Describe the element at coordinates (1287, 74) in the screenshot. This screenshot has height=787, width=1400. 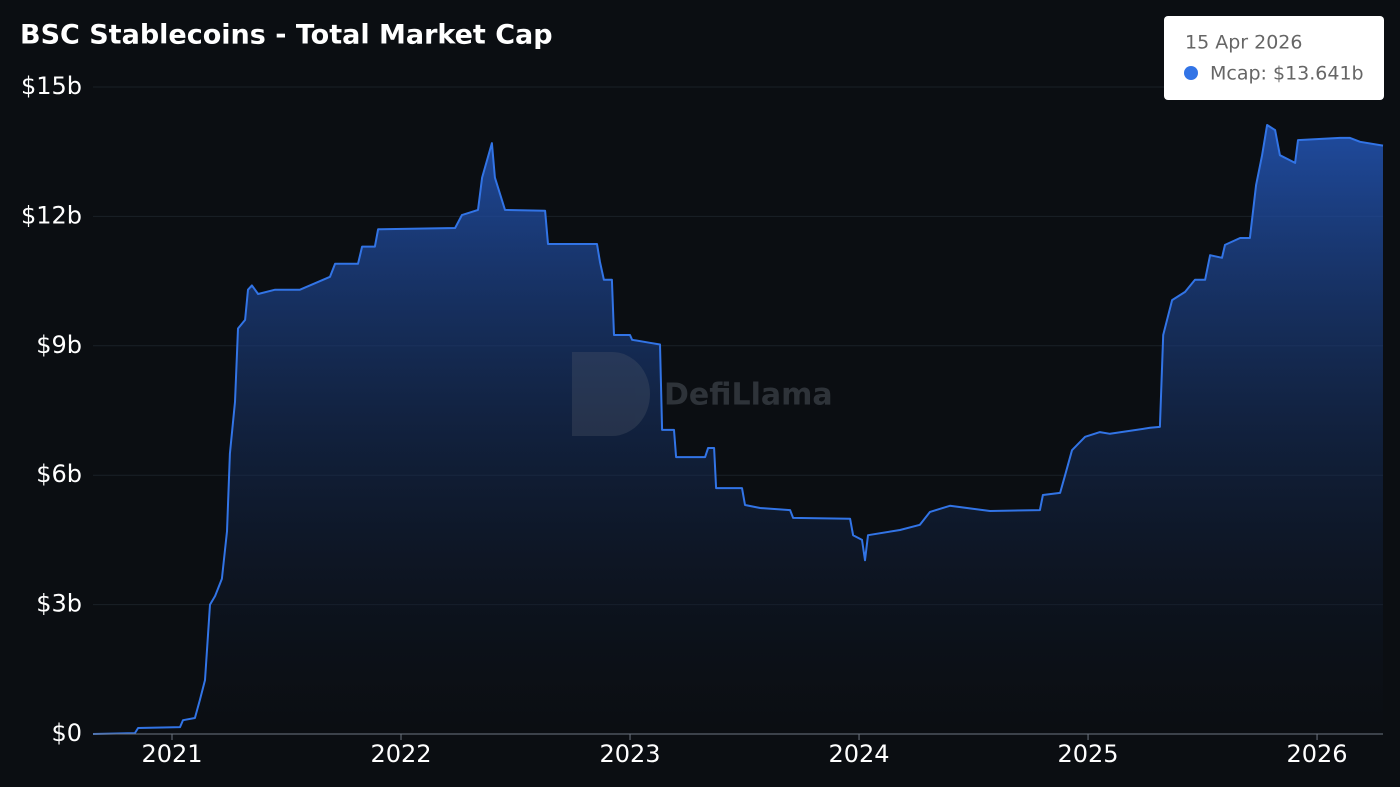
I see `tooltip-label: Mcap: $13.641b` at that location.